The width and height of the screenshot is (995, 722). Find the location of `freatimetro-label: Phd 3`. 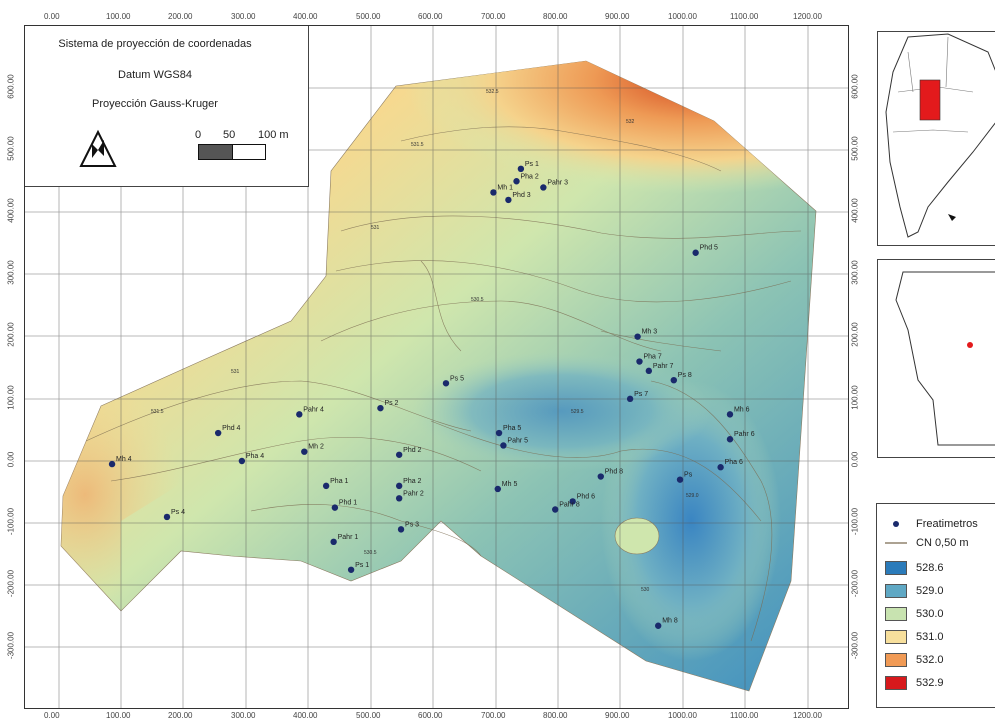

freatimetro-label: Phd 3 is located at coordinates (521, 195).